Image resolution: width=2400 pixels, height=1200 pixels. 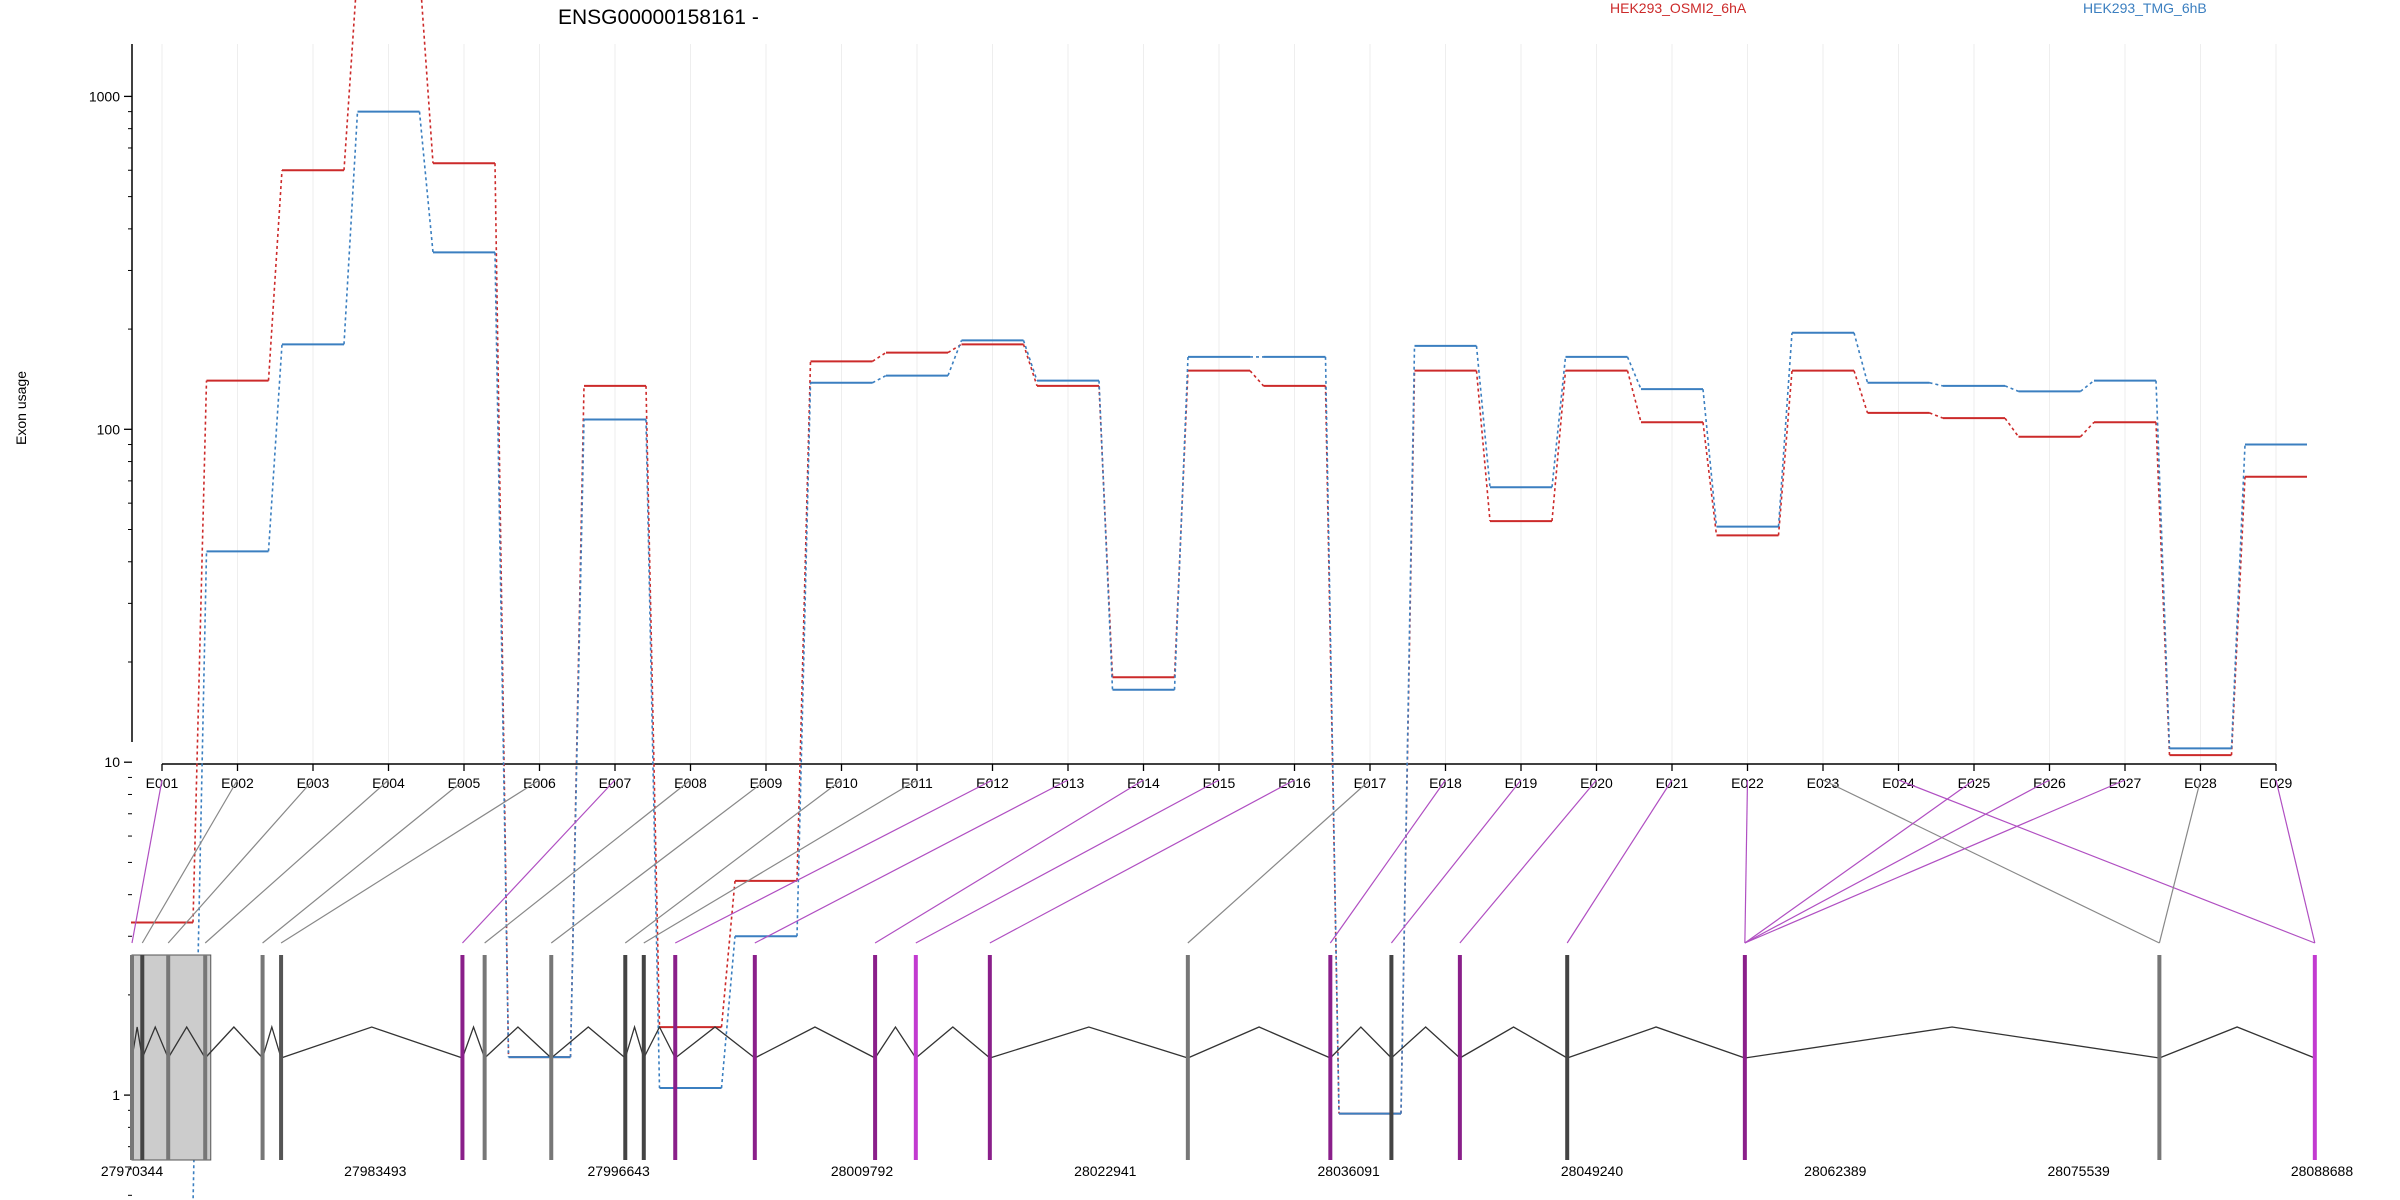 What do you see at coordinates (917, 783) in the screenshot?
I see `x-tick-label-e011: E011` at bounding box center [917, 783].